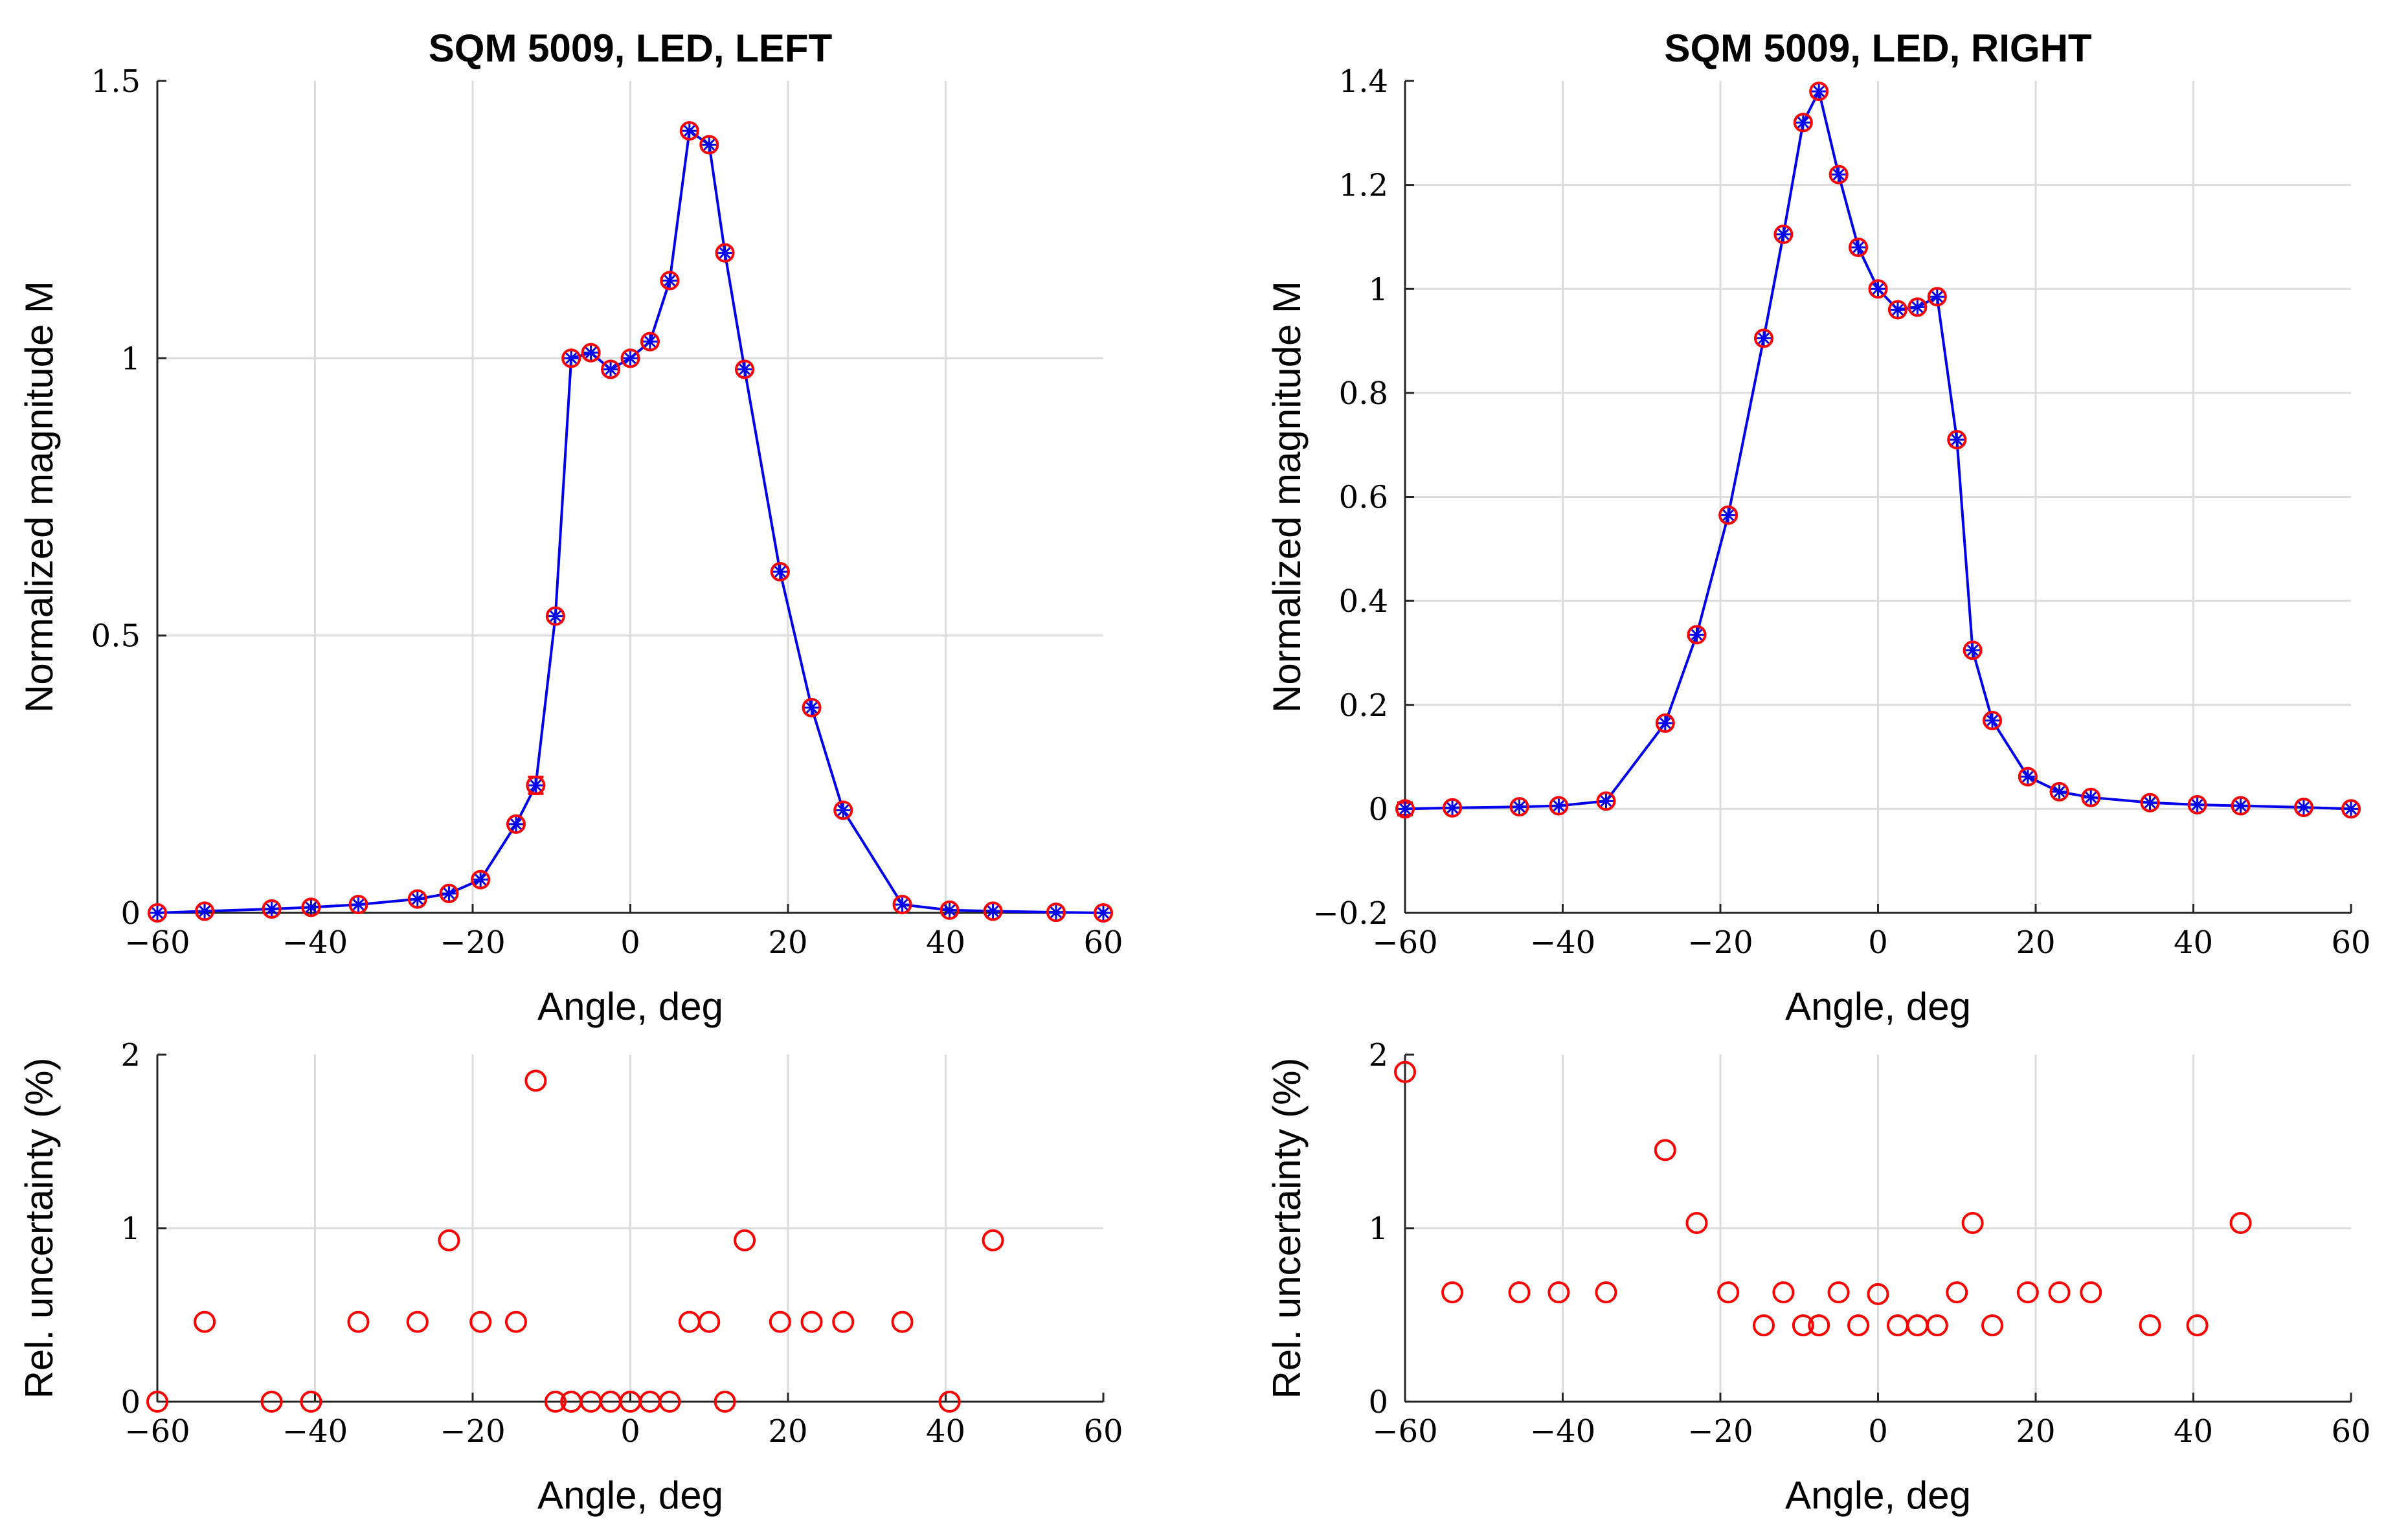  What do you see at coordinates (116, 636) in the screenshot?
I see `y-tick-label: 0.5` at bounding box center [116, 636].